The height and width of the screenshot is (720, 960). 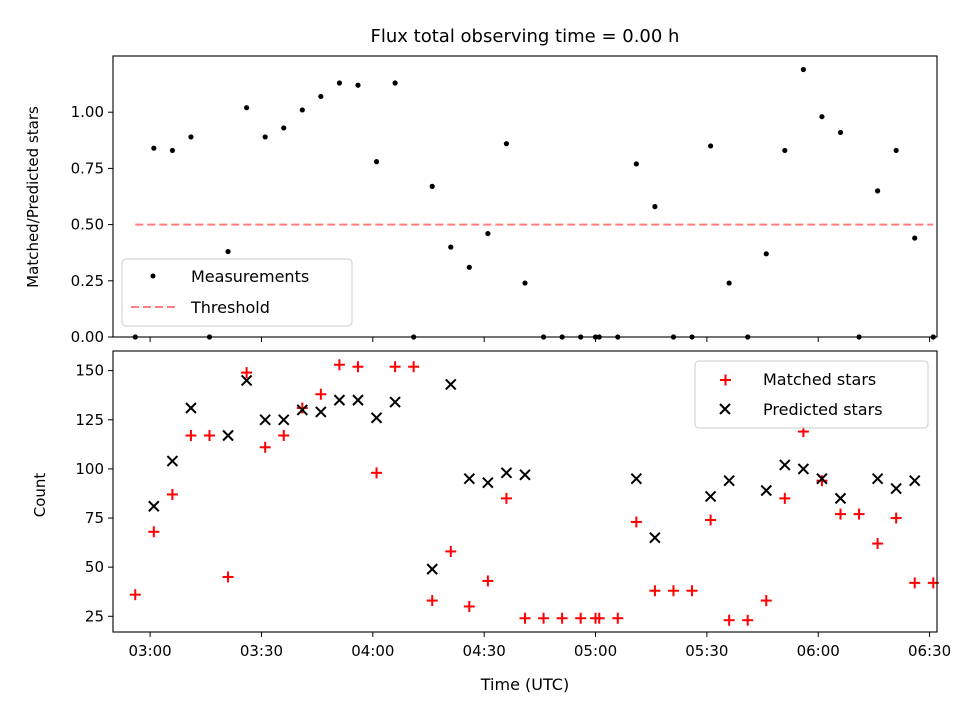 I want to click on legend-marker-measurements, so click(x=153, y=276).